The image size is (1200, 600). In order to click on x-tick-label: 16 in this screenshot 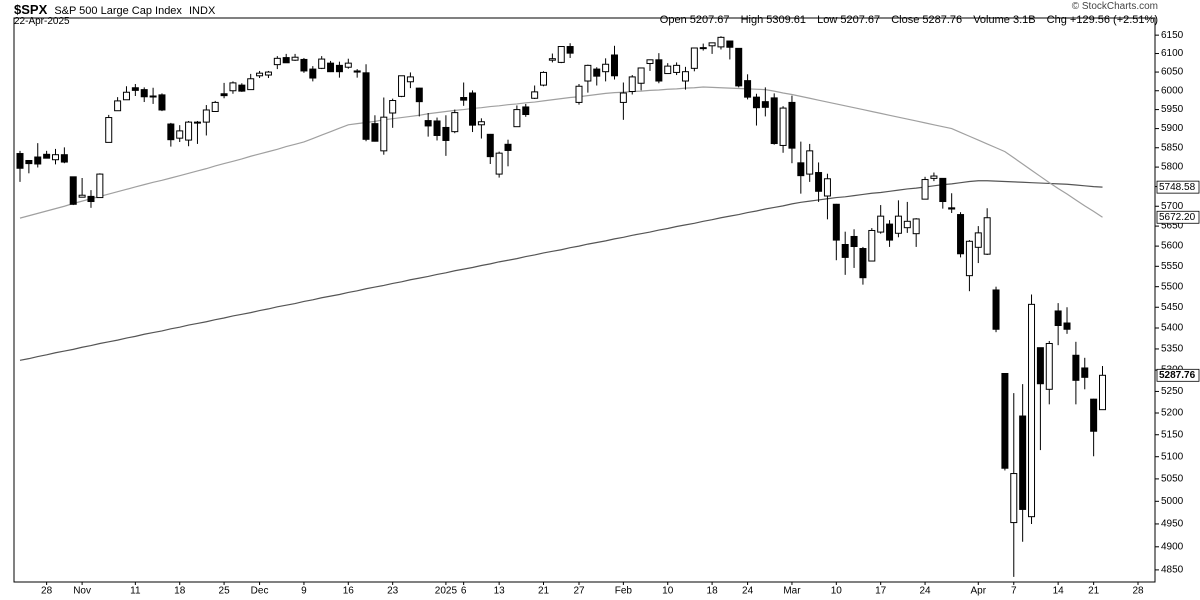, I will do `click(349, 591)`.